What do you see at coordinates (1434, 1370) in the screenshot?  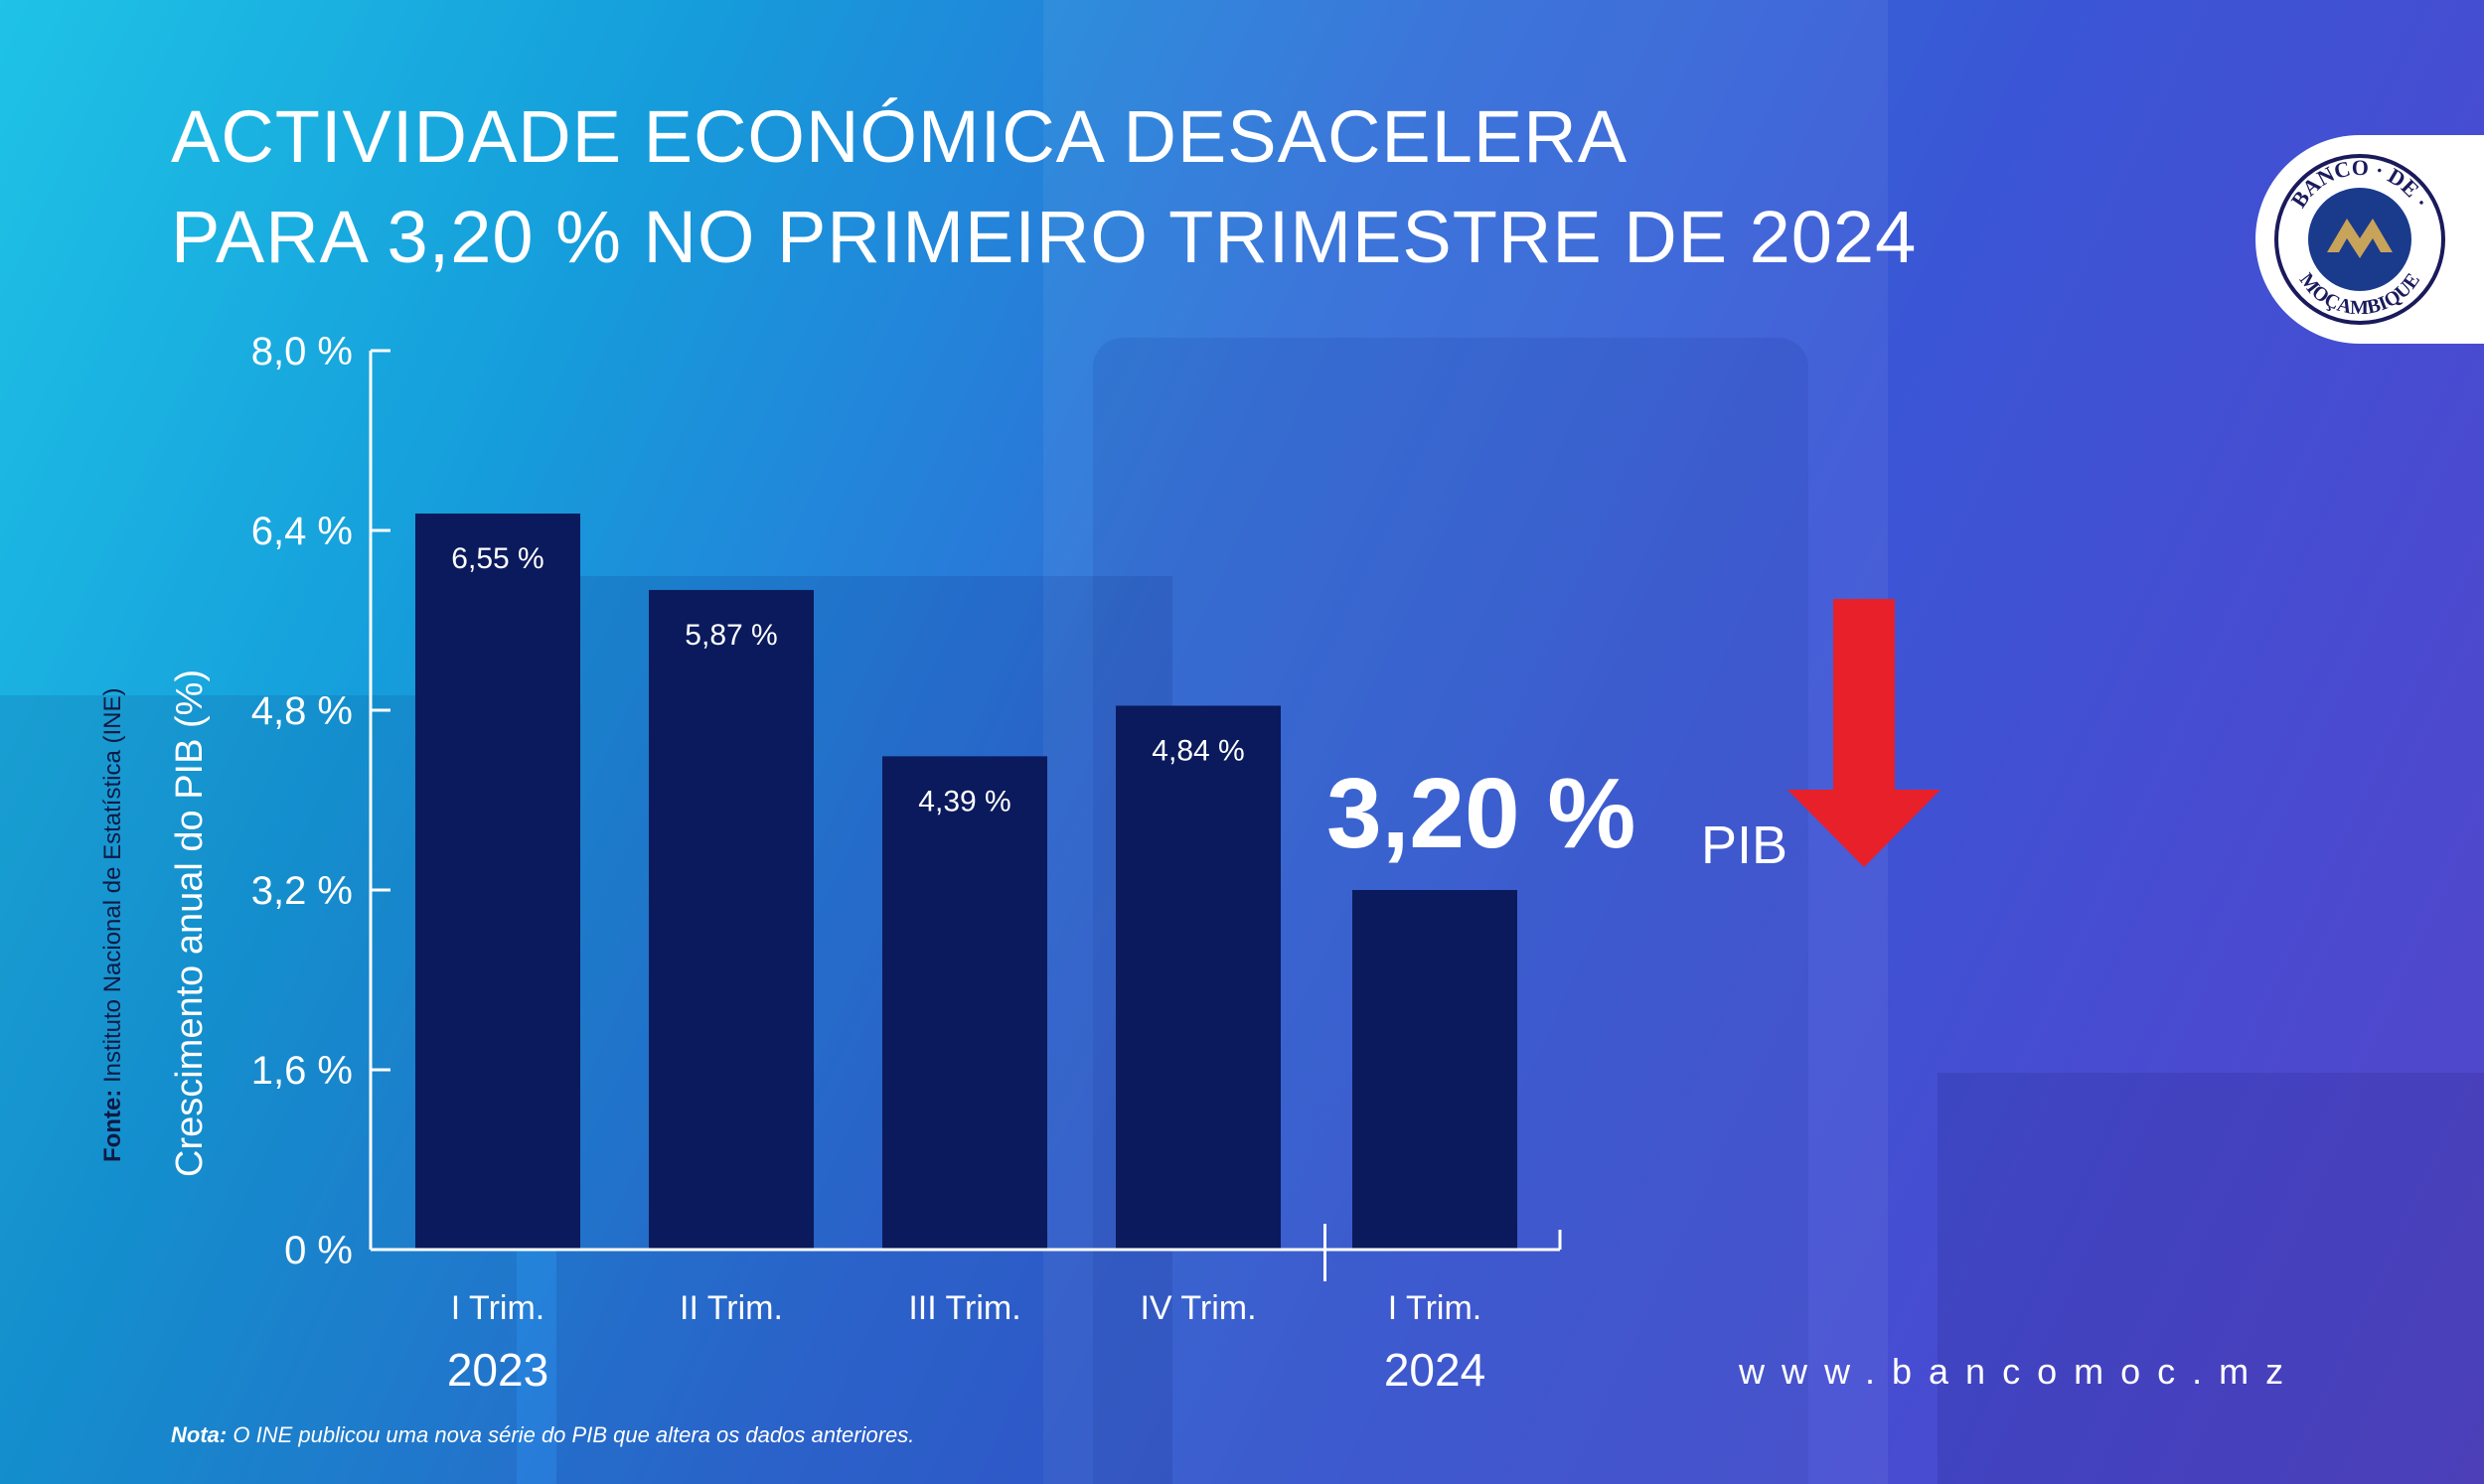 I see `group-year-label: 2024` at bounding box center [1434, 1370].